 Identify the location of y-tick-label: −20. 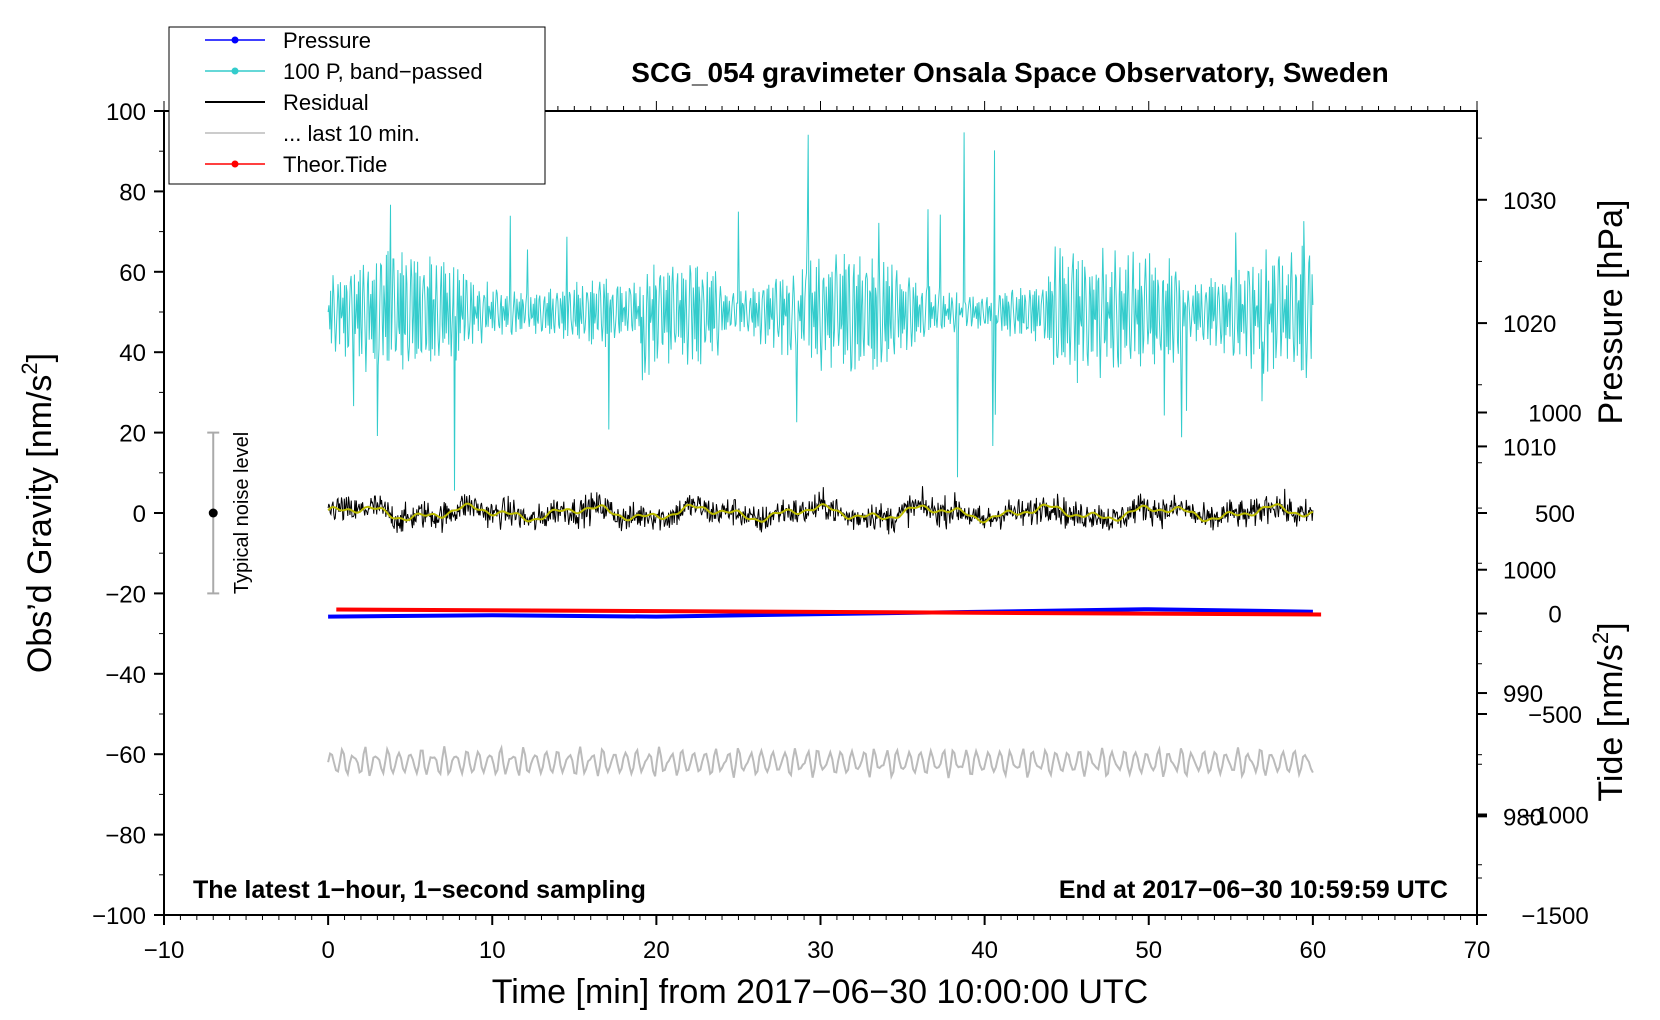
(125, 594).